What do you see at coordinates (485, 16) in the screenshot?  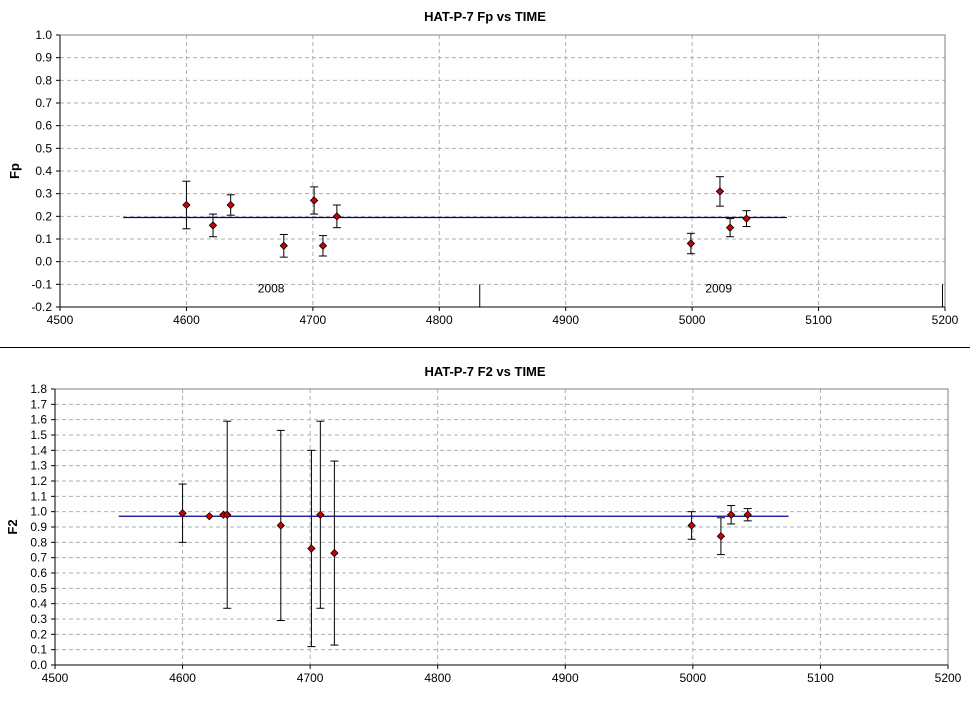 I see `chart-title: HAT-P-7 Fp vs TIME` at bounding box center [485, 16].